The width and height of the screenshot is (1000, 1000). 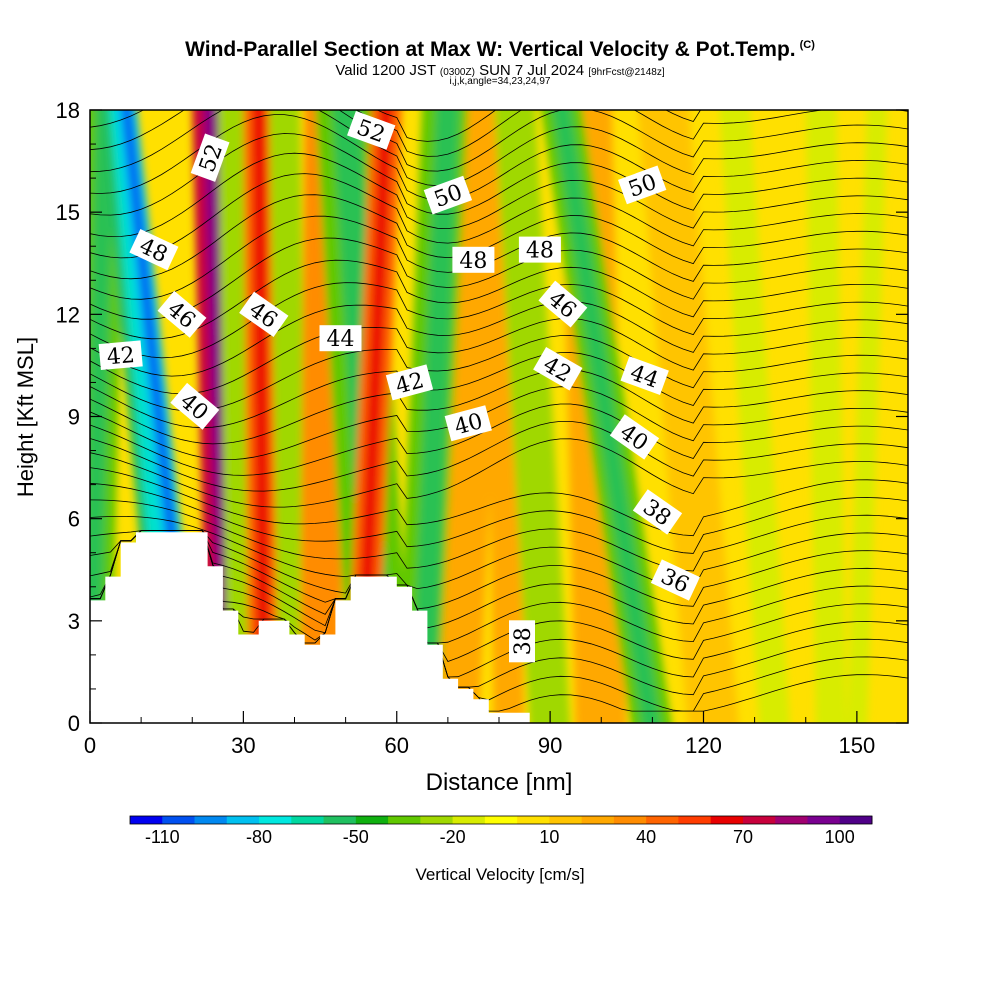 I want to click on colorbar: -110 -80 -50 -20 10 40 70 100, so click(x=501, y=831).